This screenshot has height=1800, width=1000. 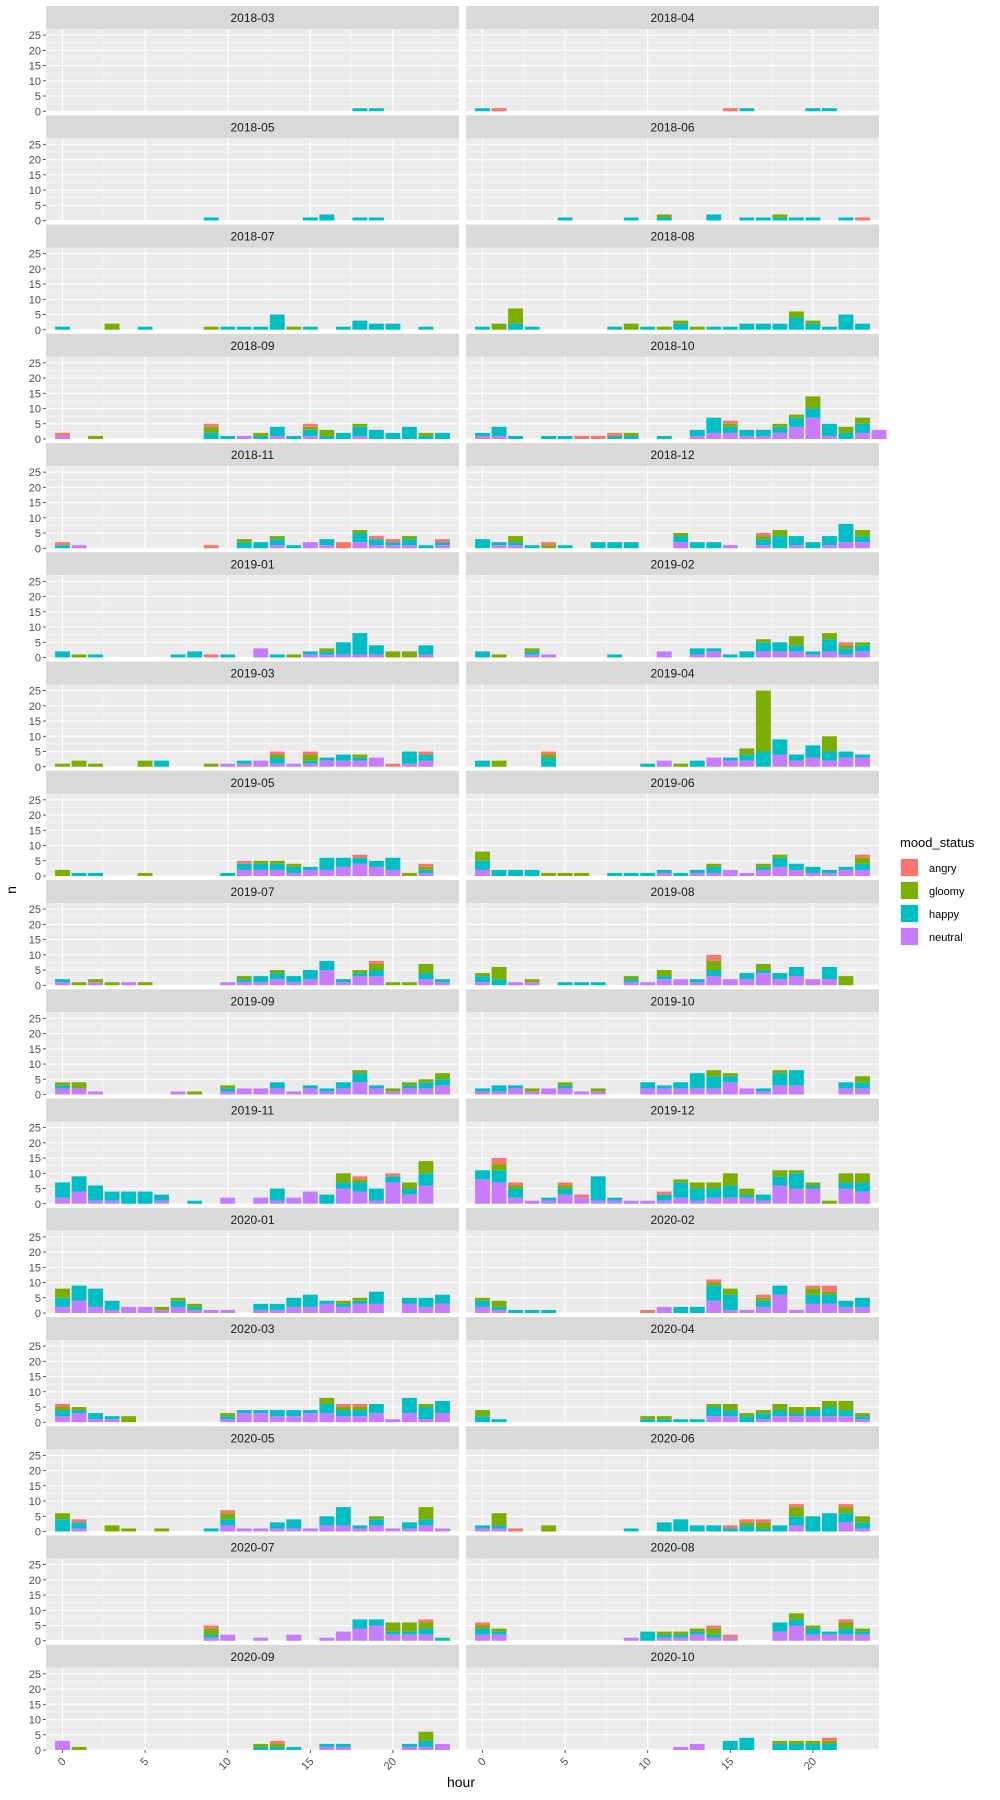 What do you see at coordinates (35, 613) in the screenshot?
I see `y-tick-label: 15` at bounding box center [35, 613].